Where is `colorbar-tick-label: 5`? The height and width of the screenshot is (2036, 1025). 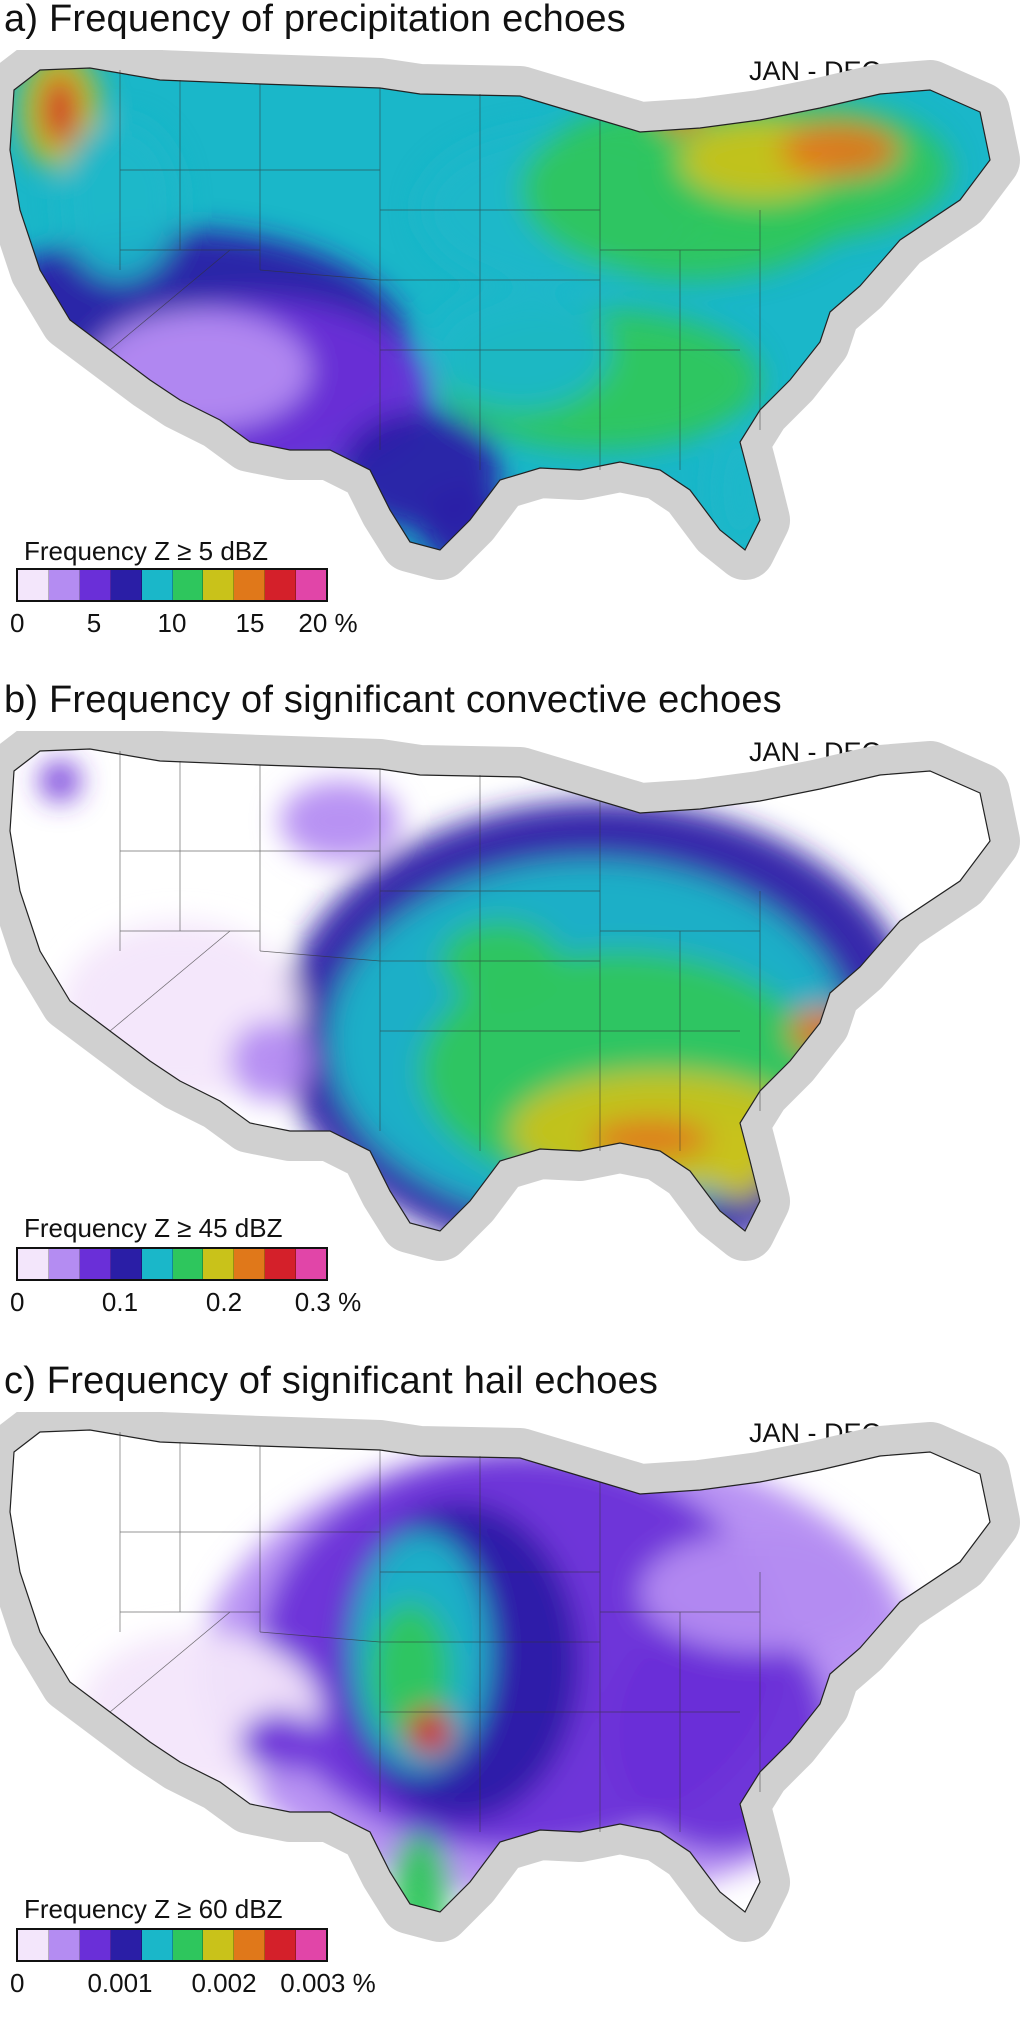 colorbar-tick-label: 5 is located at coordinates (94, 623).